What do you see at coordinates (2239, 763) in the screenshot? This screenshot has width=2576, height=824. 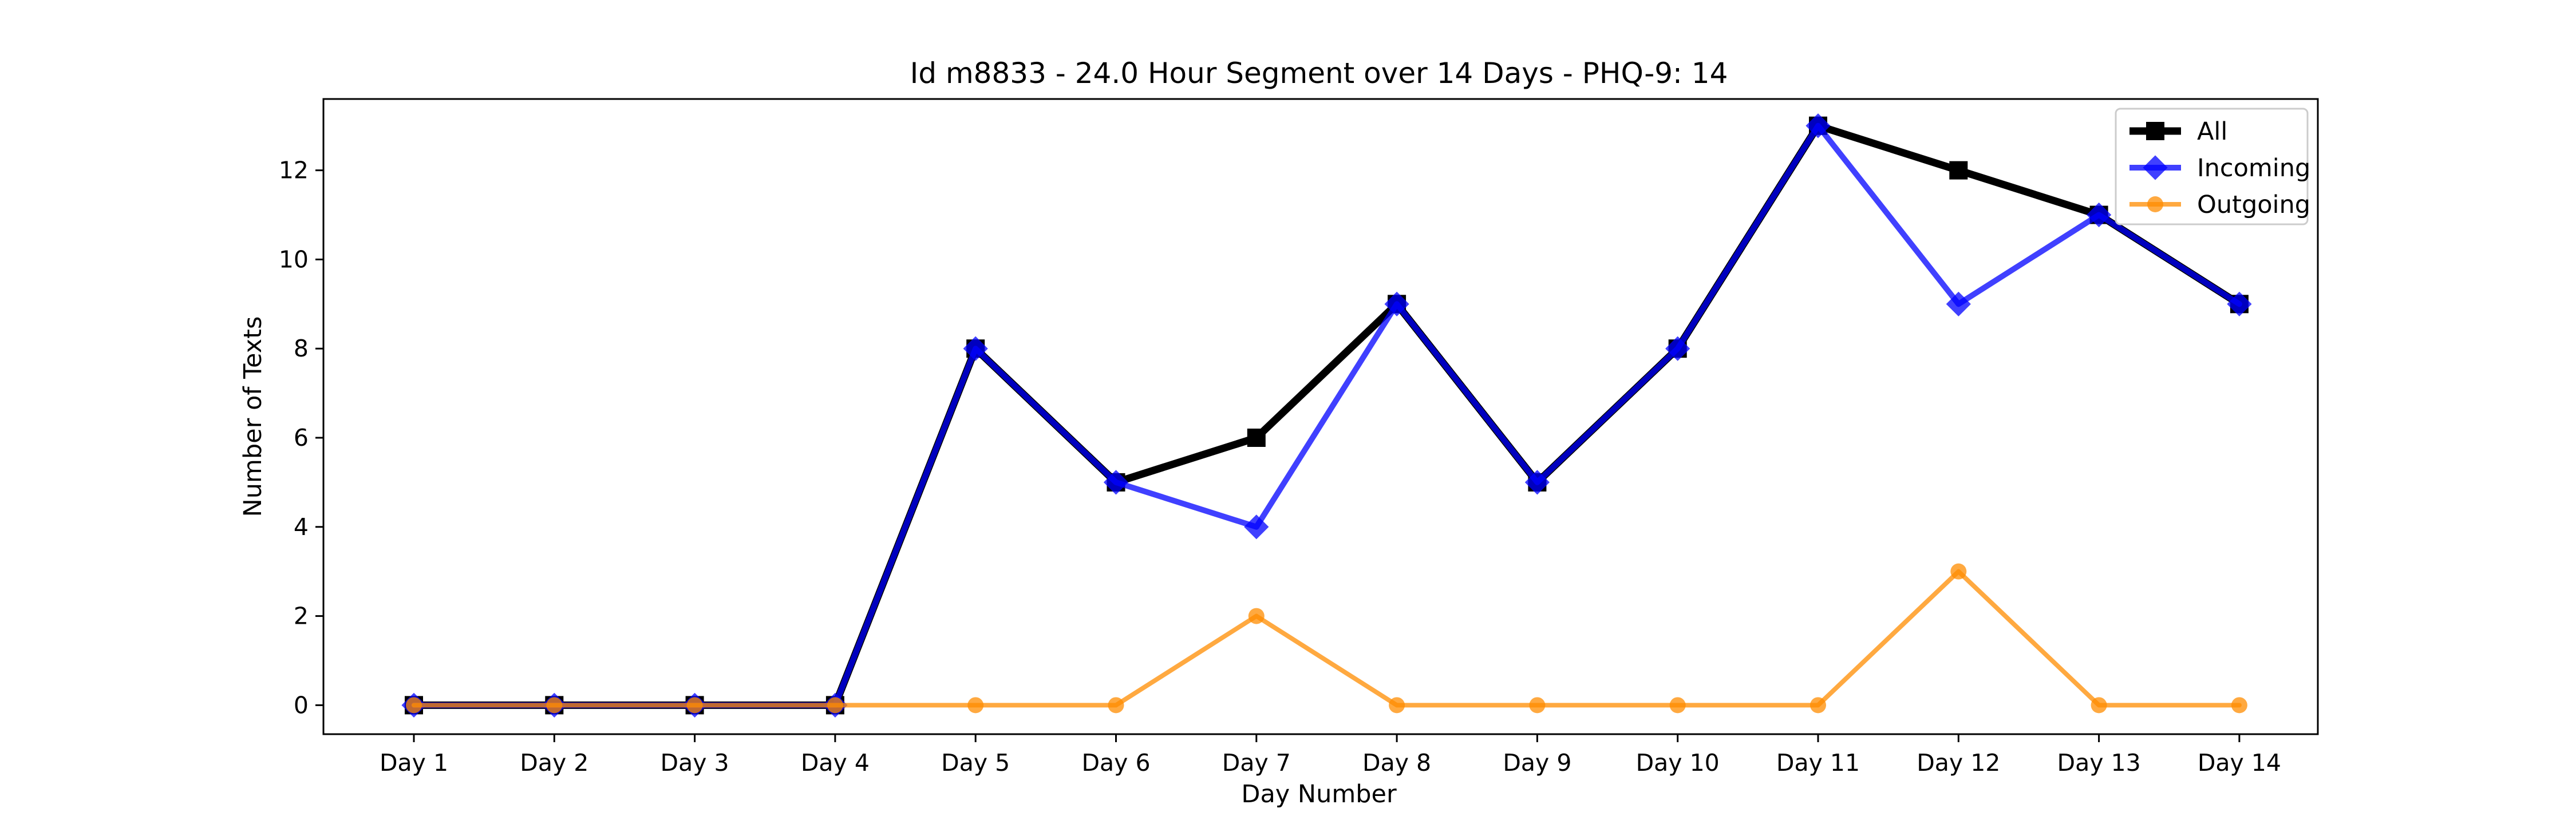 I see `x-tick-label: Day 14` at bounding box center [2239, 763].